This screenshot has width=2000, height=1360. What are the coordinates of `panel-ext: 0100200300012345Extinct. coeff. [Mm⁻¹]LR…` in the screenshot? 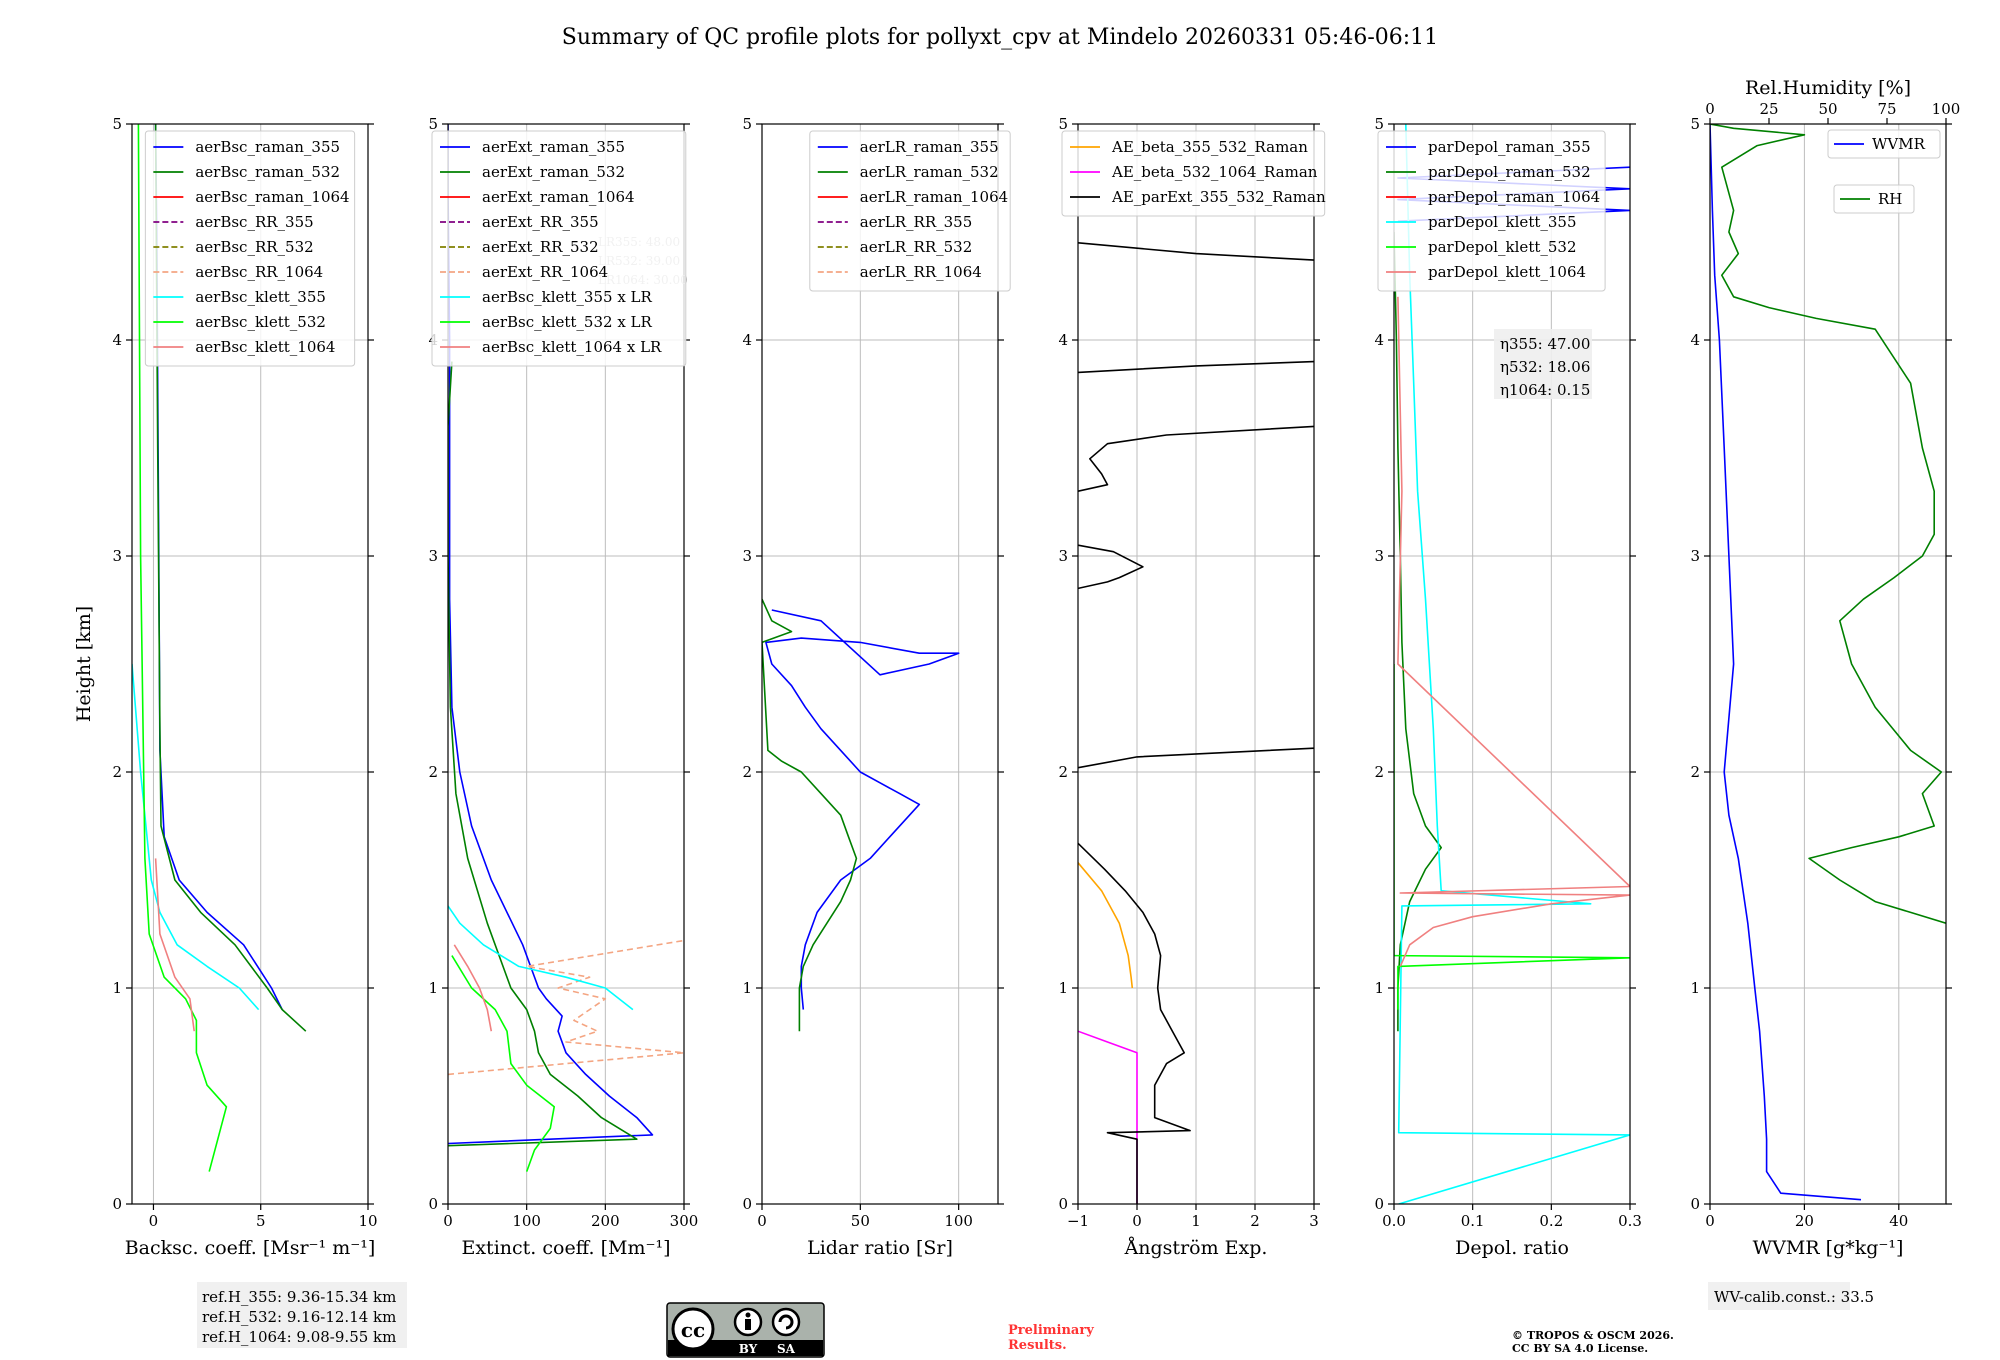 It's located at (563, 687).